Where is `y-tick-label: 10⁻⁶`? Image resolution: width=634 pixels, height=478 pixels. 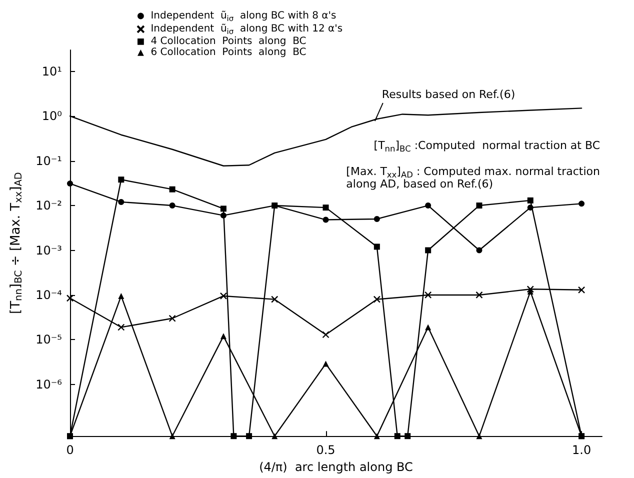 y-tick-label: 10⁻⁶ is located at coordinates (49, 384).